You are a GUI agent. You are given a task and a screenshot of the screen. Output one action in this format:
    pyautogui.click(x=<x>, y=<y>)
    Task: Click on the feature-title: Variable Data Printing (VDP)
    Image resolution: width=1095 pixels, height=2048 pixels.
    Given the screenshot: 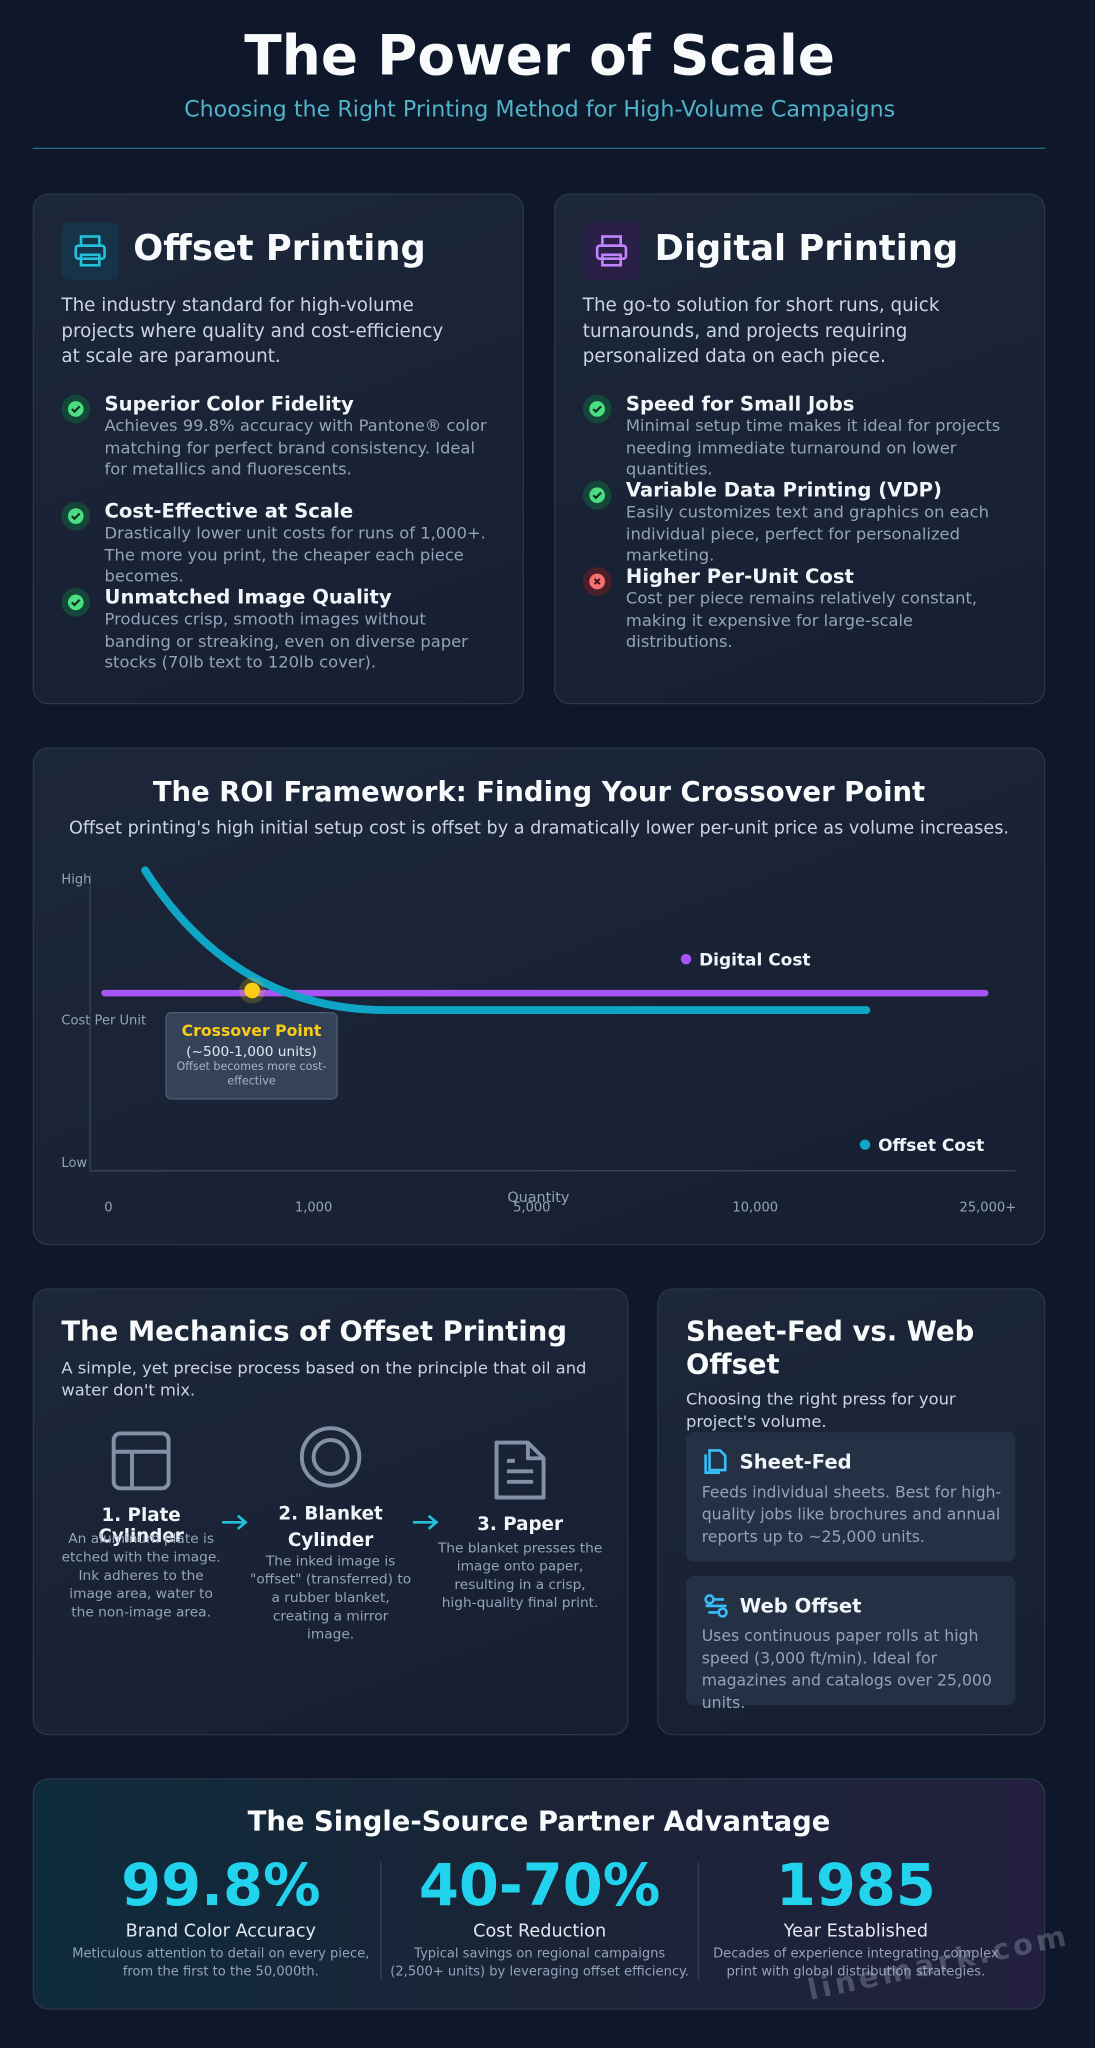 What is the action you would take?
    pyautogui.click(x=783, y=490)
    